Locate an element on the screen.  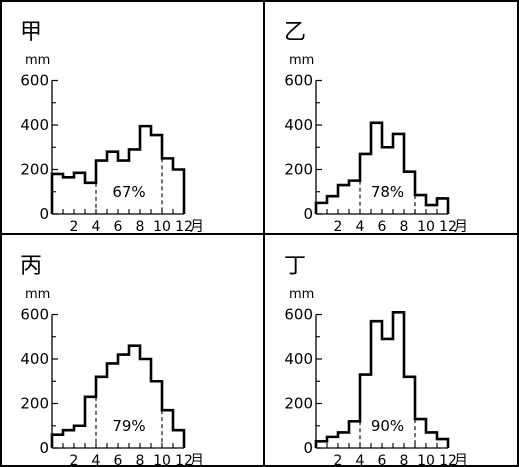
percentage-annotation: 78% is located at coordinates (387, 192).